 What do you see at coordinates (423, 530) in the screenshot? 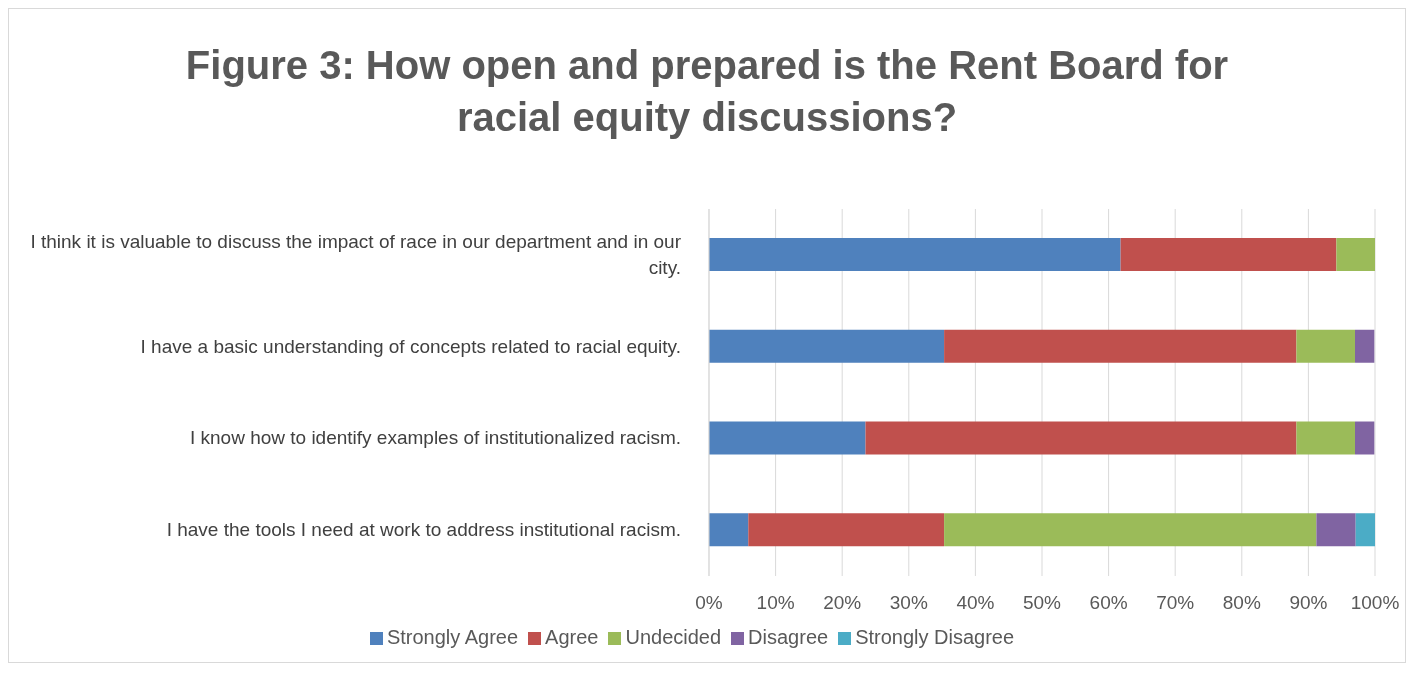
I see `y-tick-label: I have the tools I need at work to address institutional racism.` at bounding box center [423, 530].